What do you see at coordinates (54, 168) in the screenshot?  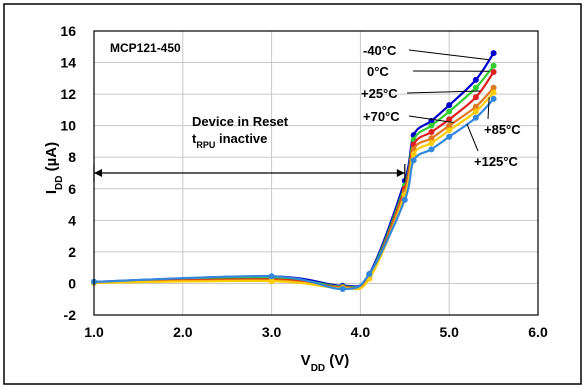 I see `y-axis-title: IDD (µA)` at bounding box center [54, 168].